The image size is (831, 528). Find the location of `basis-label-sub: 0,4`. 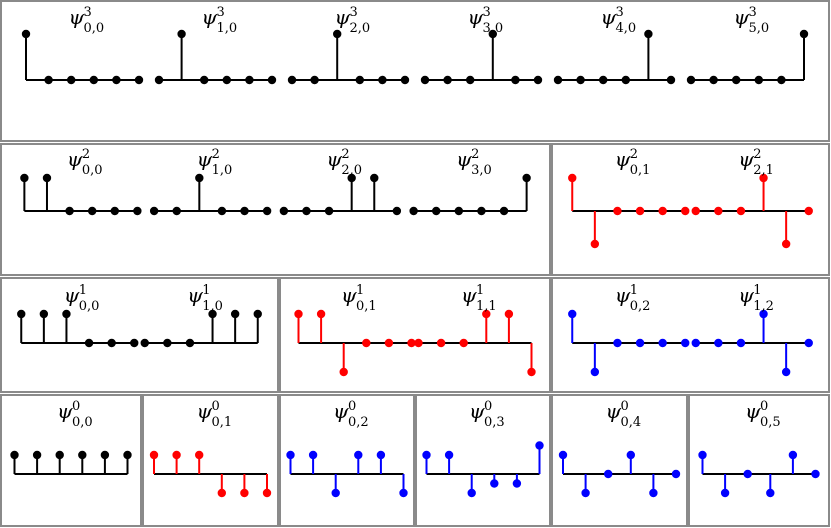

basis-label-sub: 0,4 is located at coordinates (631, 422).